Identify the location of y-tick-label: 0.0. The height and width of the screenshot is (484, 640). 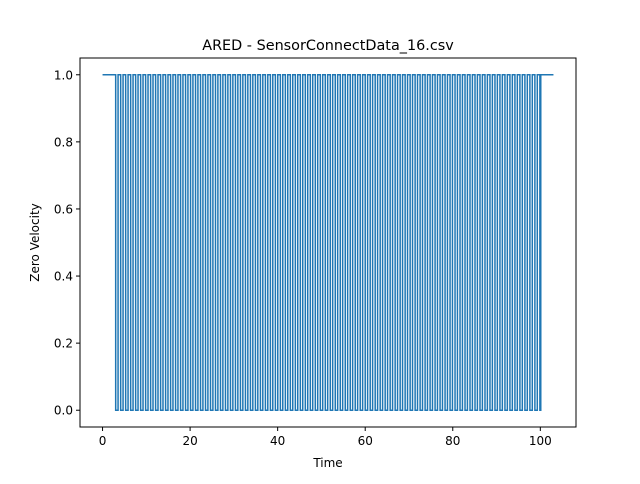
(63, 411).